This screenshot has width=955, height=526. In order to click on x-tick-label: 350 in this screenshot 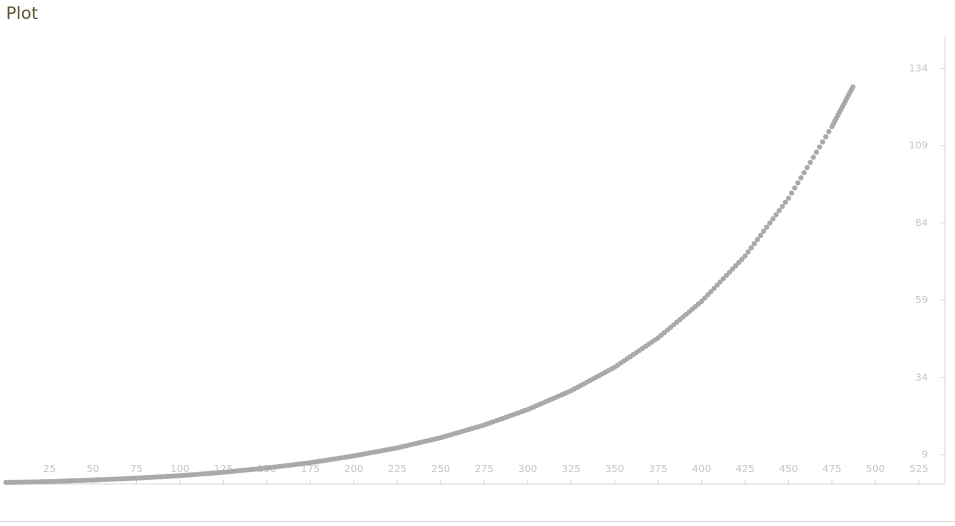, I will do `click(614, 469)`.